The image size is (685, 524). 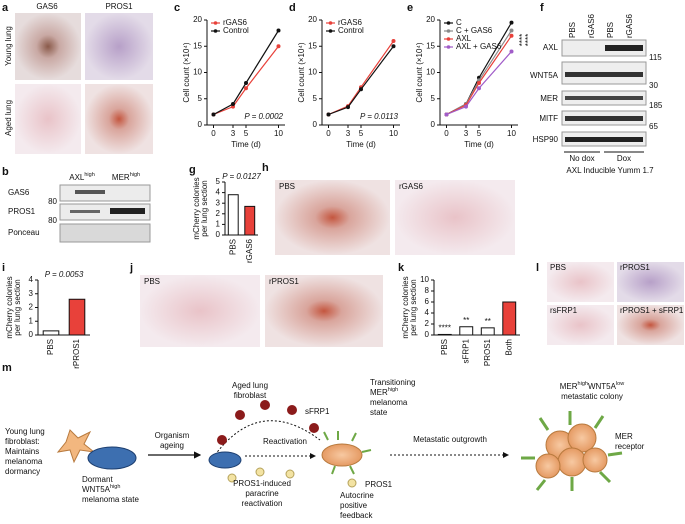 I want to click on fibroblast-arc, so click(x=267, y=438).